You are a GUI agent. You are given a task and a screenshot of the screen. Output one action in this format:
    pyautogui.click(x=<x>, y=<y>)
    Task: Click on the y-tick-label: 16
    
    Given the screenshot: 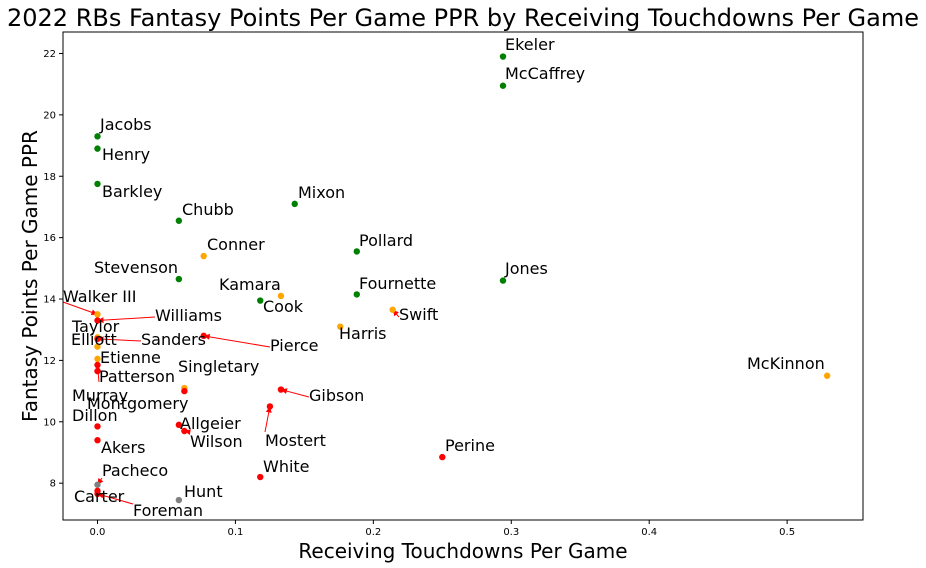 What is the action you would take?
    pyautogui.click(x=49, y=238)
    